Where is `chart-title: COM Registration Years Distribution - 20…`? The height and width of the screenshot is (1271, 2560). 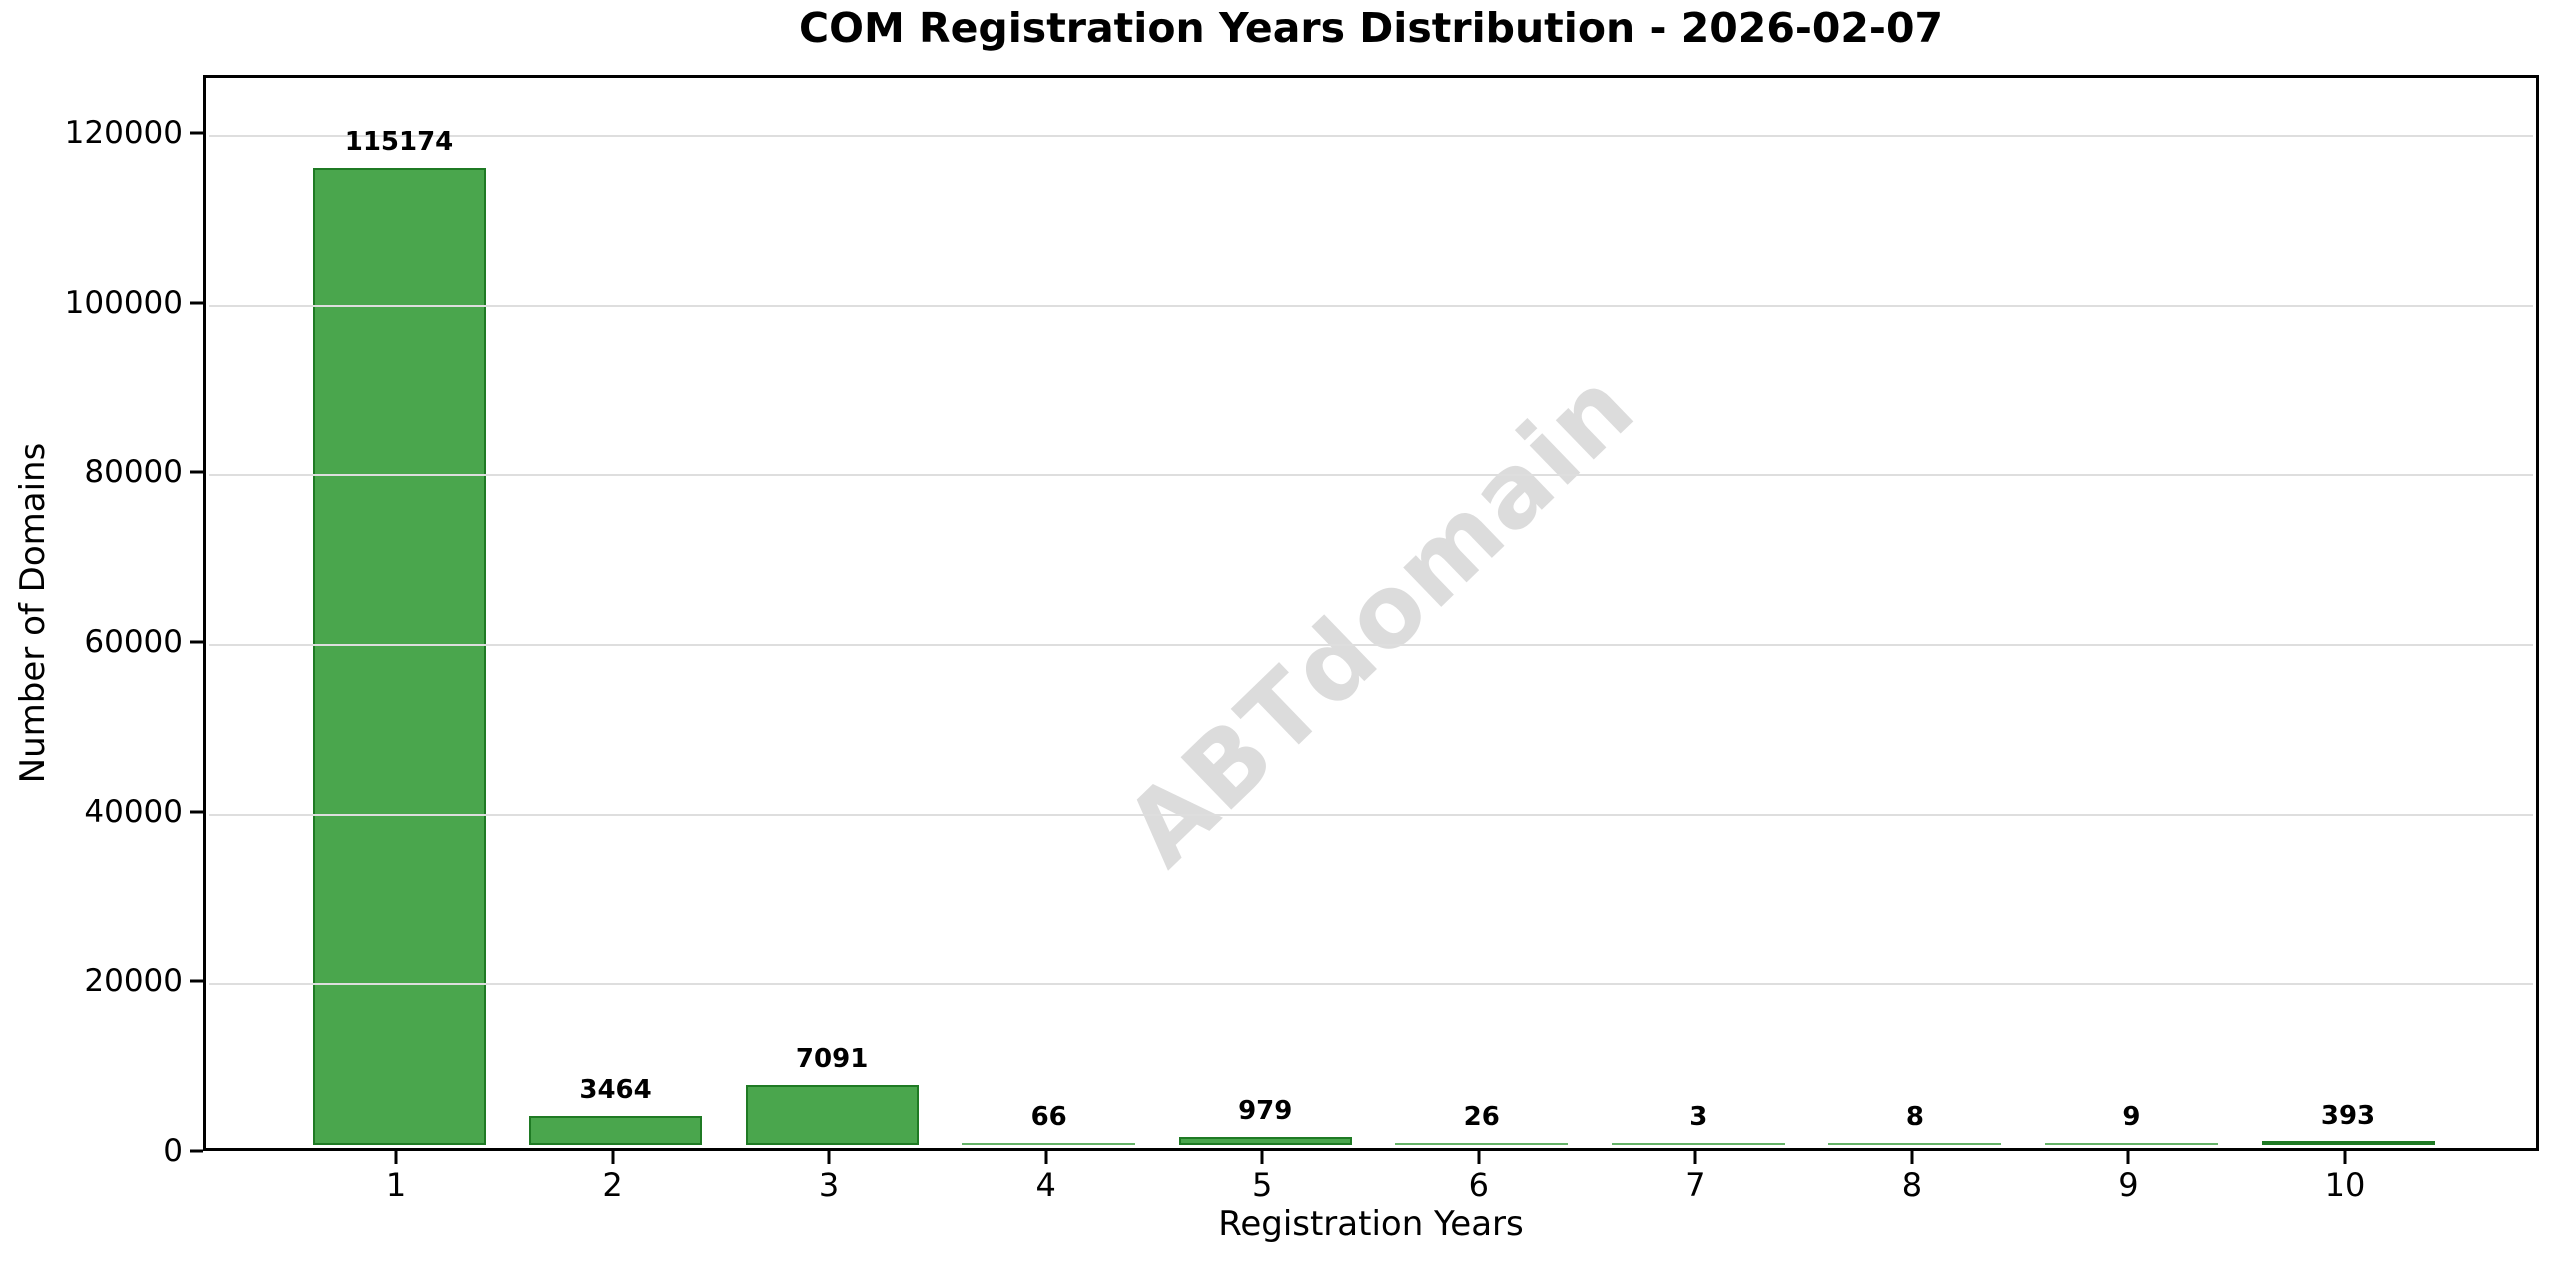 chart-title: COM Registration Years Distribution - 20… is located at coordinates (1371, 28).